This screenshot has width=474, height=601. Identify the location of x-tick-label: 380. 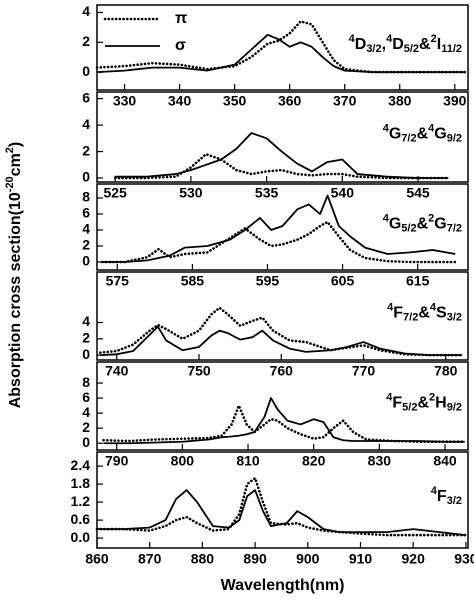
(400, 101).